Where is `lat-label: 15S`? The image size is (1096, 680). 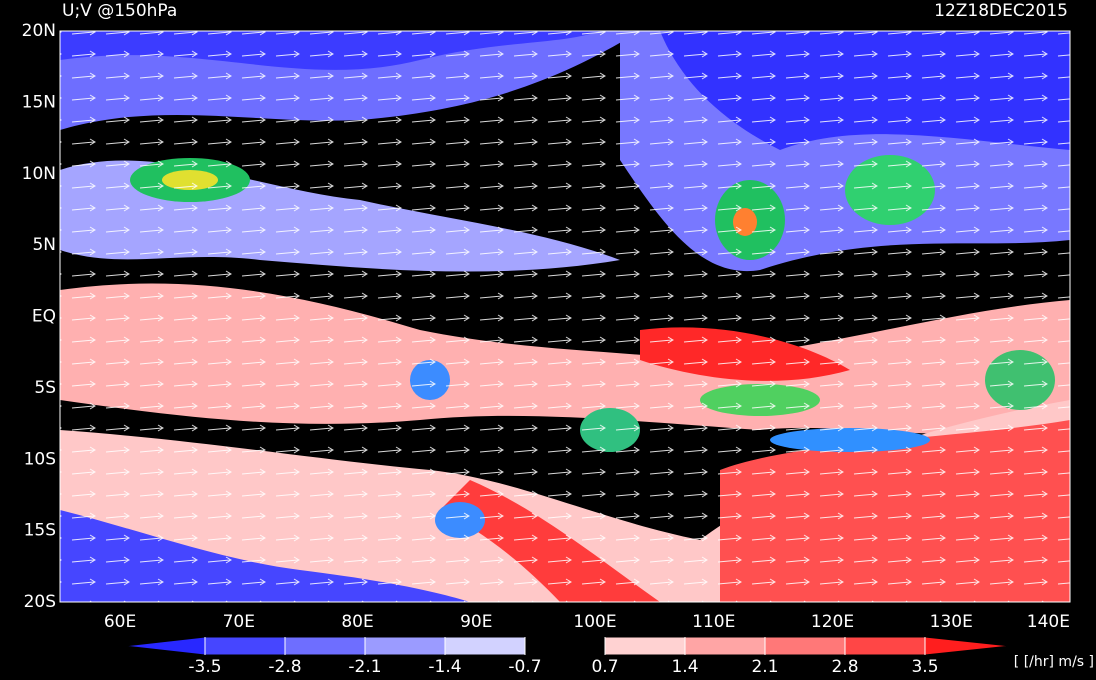 lat-label: 15S is located at coordinates (40, 531).